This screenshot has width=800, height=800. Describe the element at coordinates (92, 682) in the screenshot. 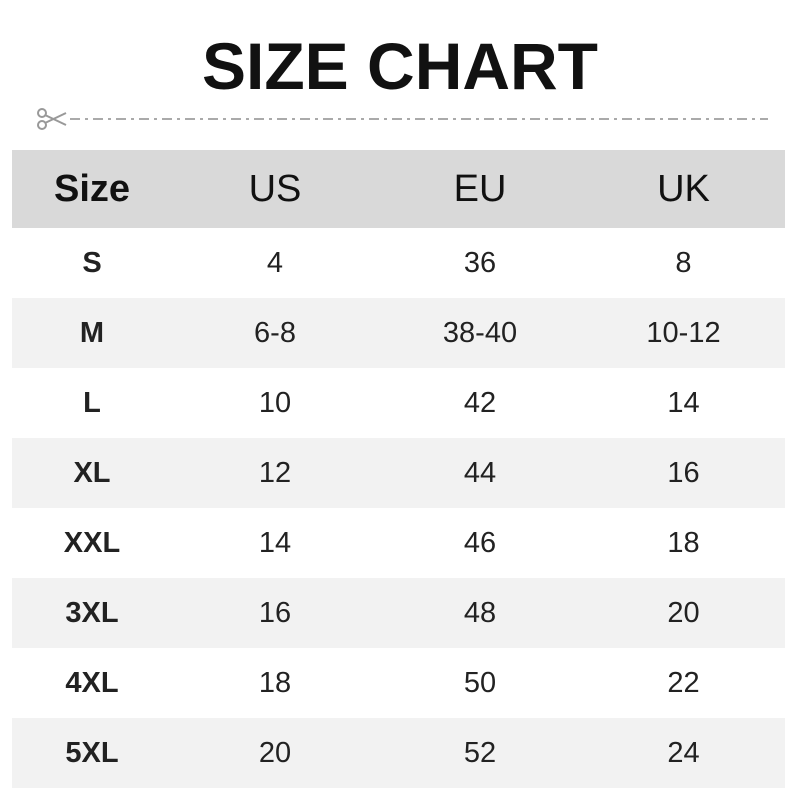

I see `cell-size: 4XL` at that location.